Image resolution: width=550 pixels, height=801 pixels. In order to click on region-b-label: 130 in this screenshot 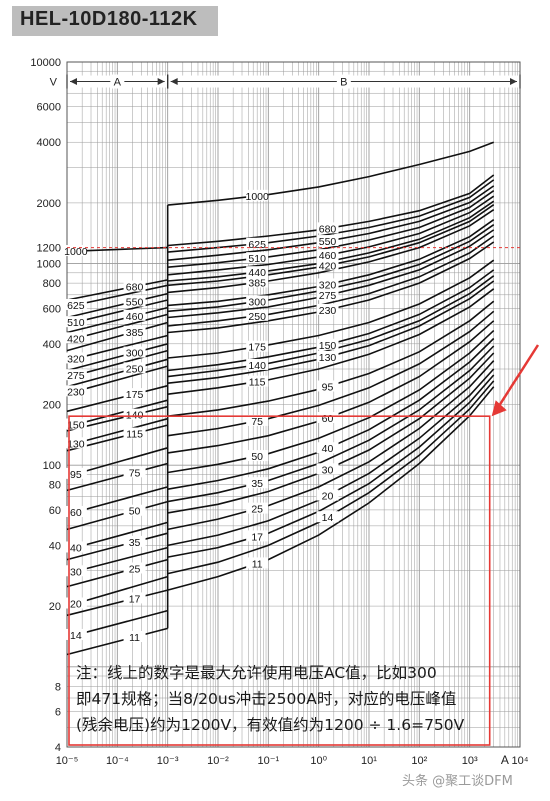, I will do `click(327, 357)`.